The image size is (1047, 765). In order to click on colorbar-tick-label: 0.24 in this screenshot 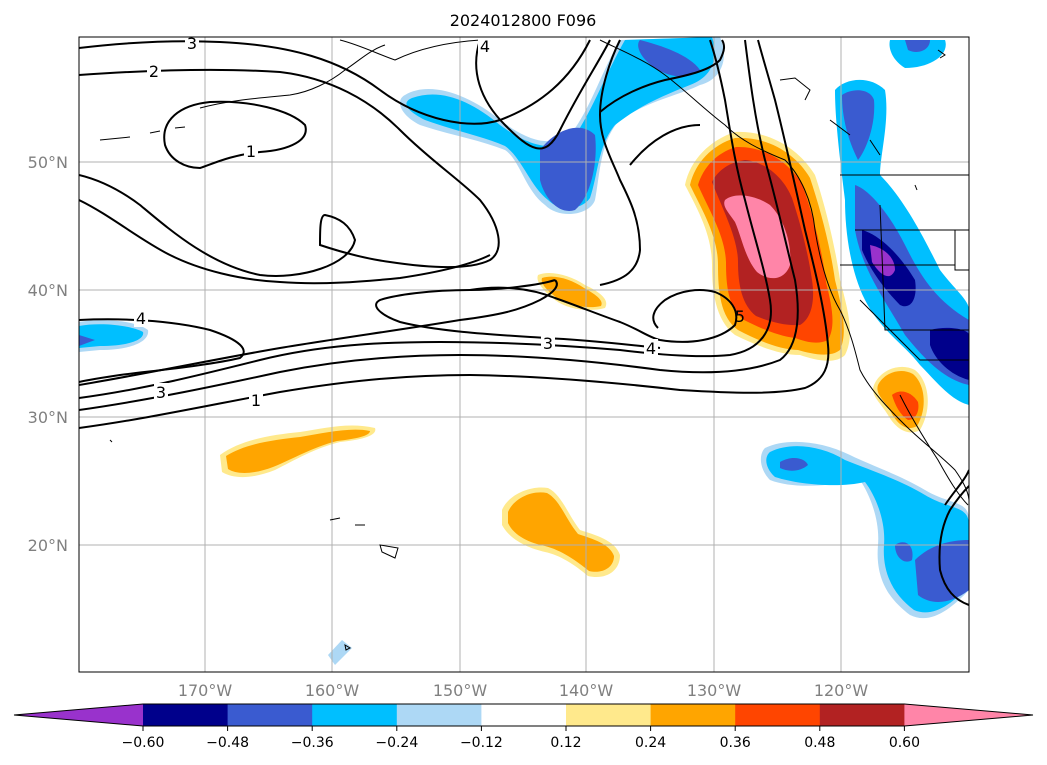, I will do `click(650, 743)`.